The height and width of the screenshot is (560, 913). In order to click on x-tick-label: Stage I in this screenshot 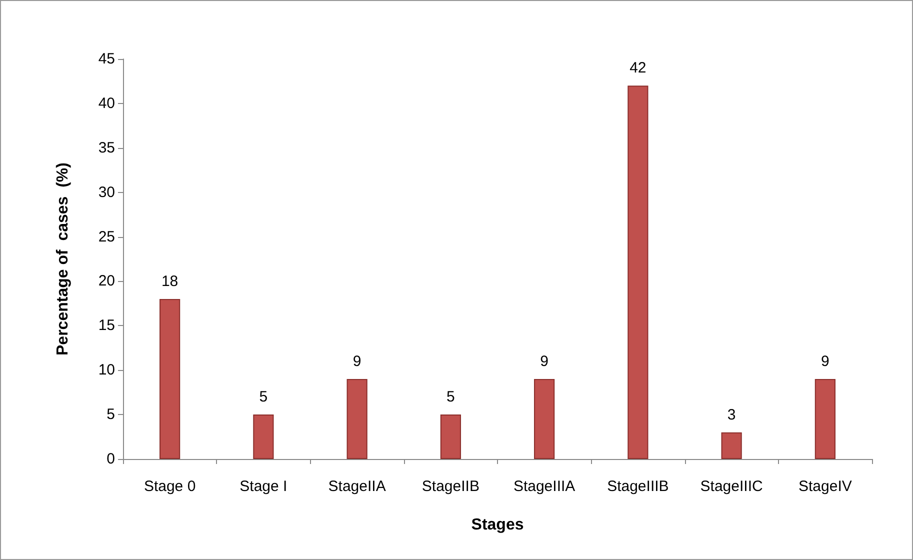, I will do `click(264, 486)`.